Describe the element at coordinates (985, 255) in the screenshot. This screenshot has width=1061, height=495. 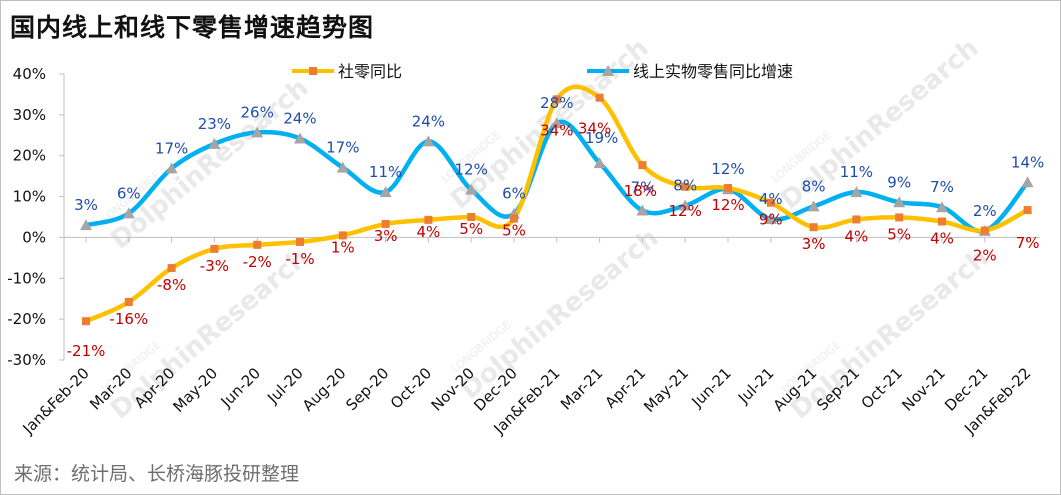
I see `retail-data-label: 2%` at that location.